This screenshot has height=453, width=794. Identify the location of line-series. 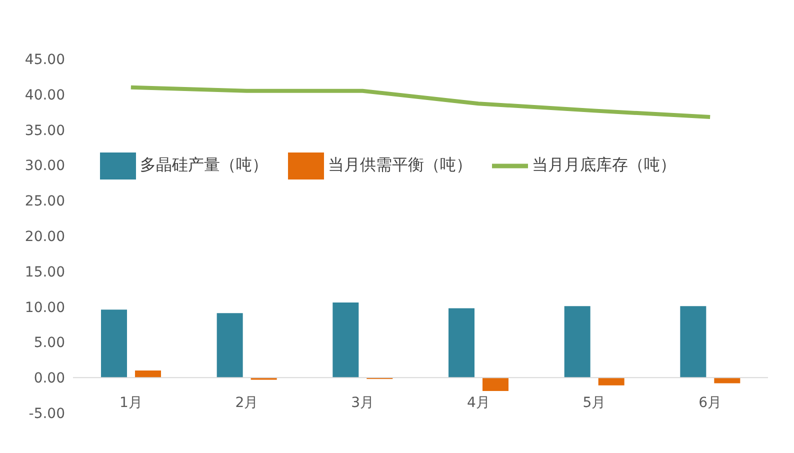
(420, 102).